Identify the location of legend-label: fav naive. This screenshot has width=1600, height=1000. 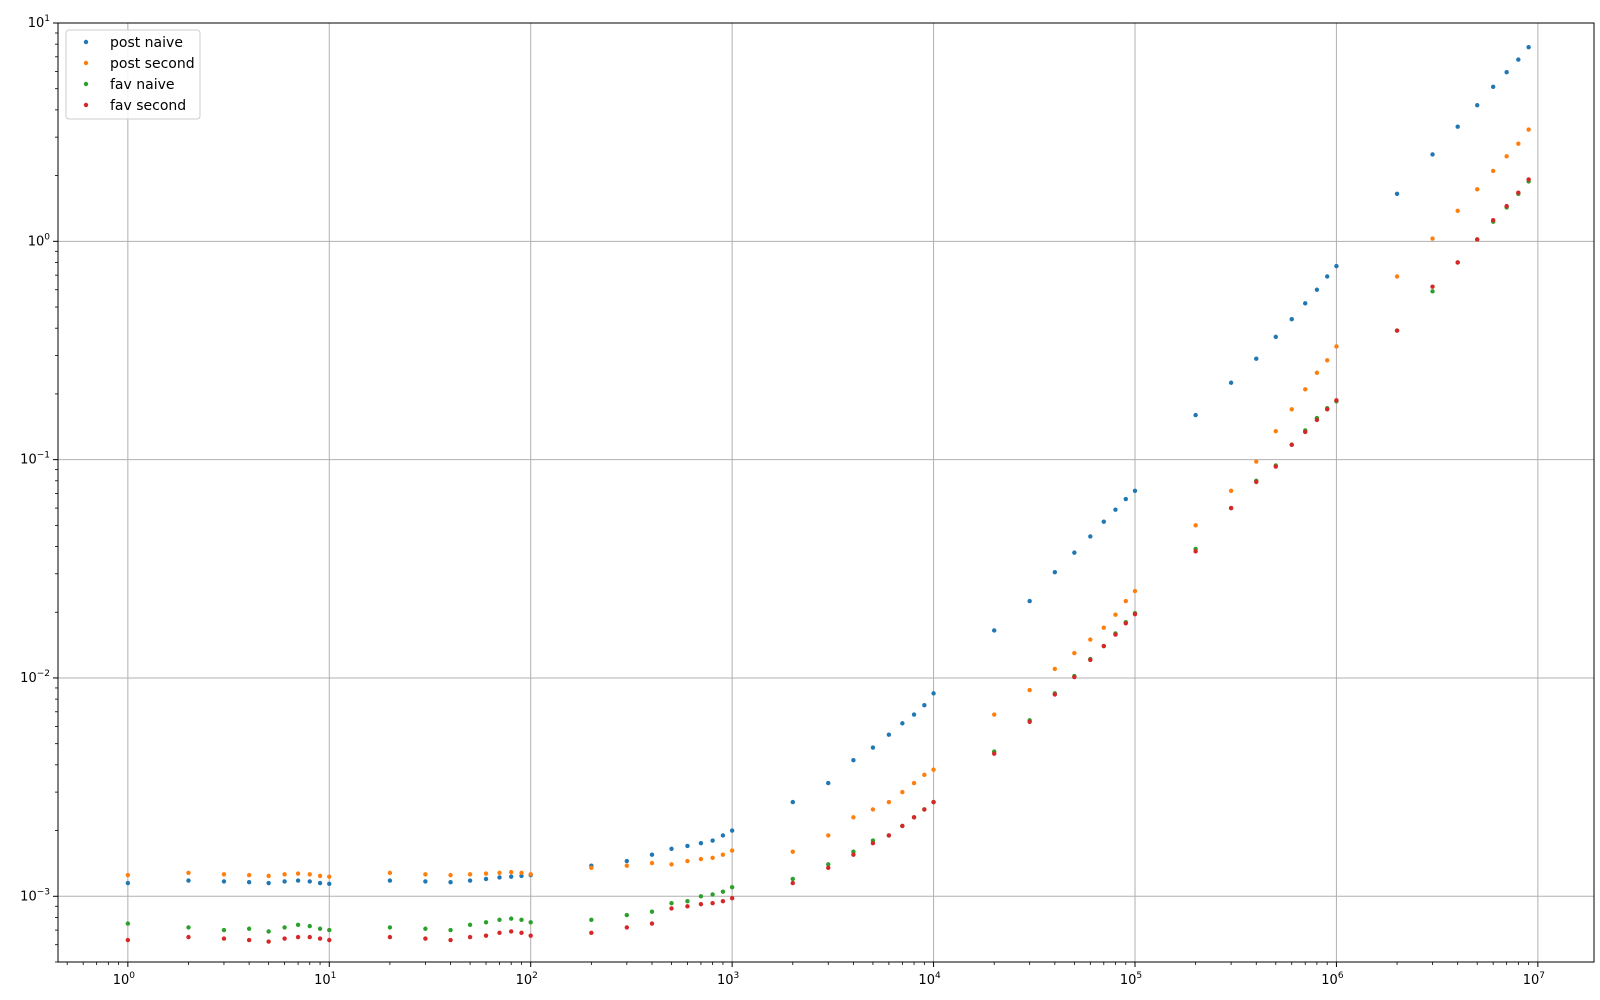
(142, 85).